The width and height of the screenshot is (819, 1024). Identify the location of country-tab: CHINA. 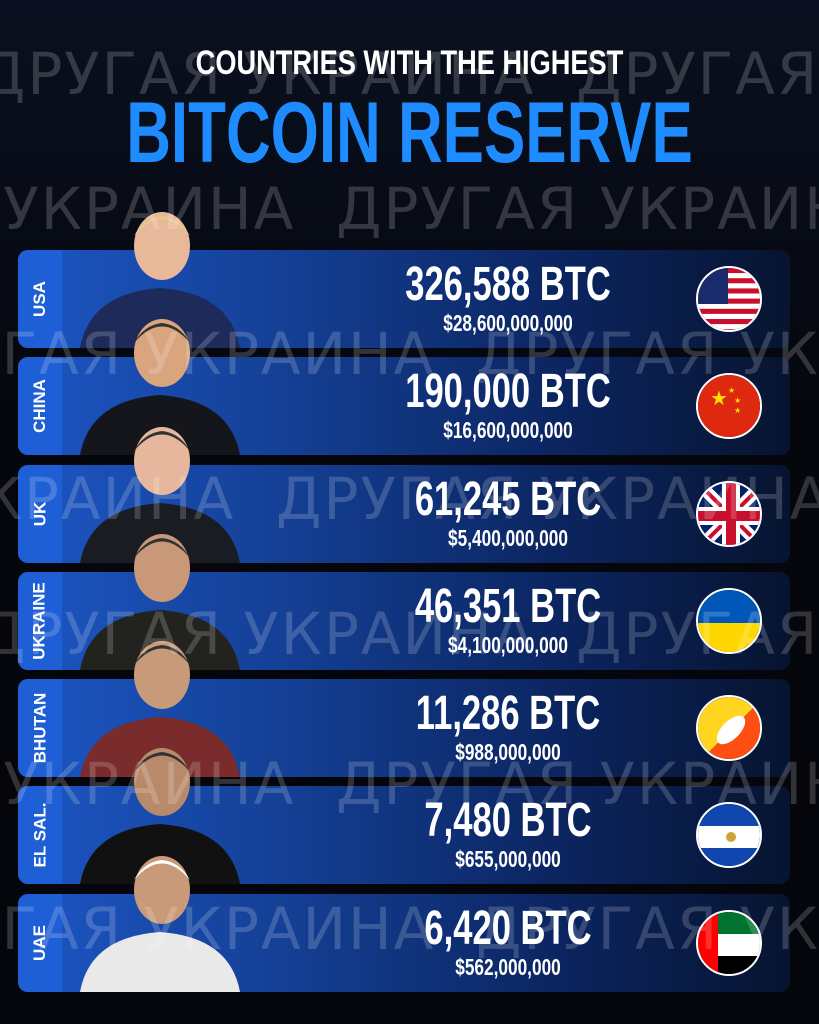
(40, 406).